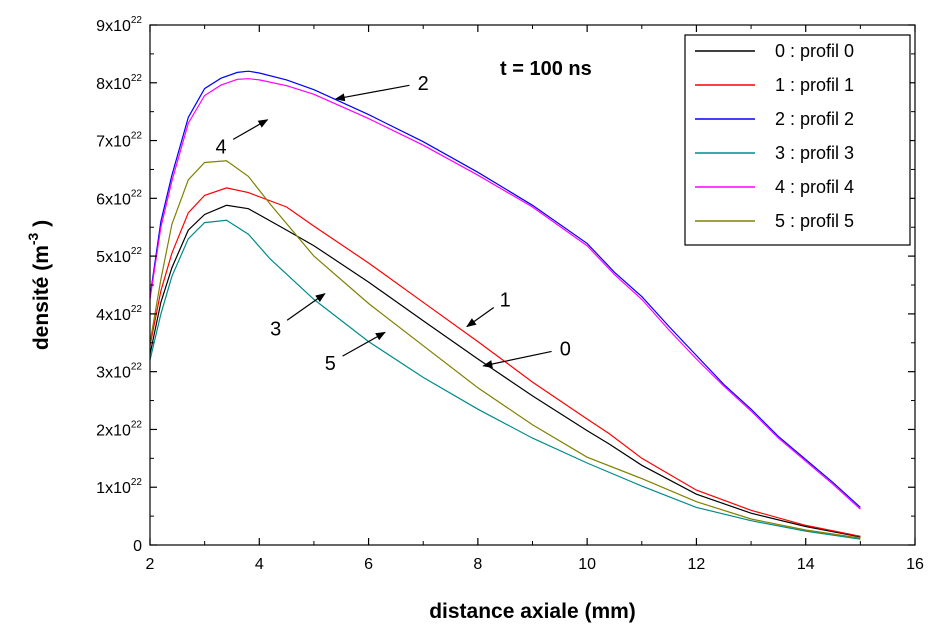  Describe the element at coordinates (532, 611) in the screenshot. I see `x-axis-title: distance axiale (mm)` at that location.